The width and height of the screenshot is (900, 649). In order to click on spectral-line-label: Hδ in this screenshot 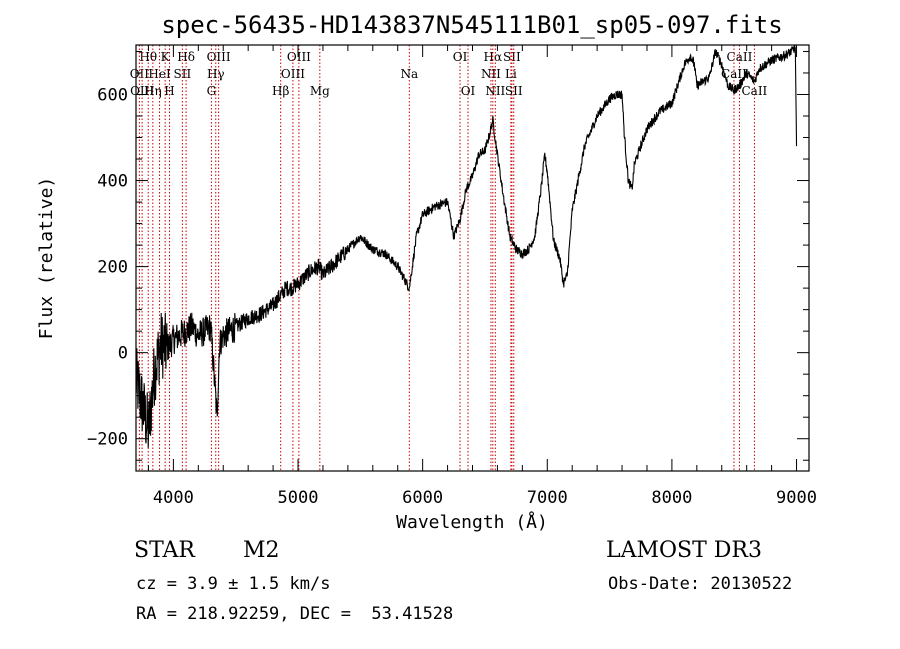, I will do `click(186, 57)`.